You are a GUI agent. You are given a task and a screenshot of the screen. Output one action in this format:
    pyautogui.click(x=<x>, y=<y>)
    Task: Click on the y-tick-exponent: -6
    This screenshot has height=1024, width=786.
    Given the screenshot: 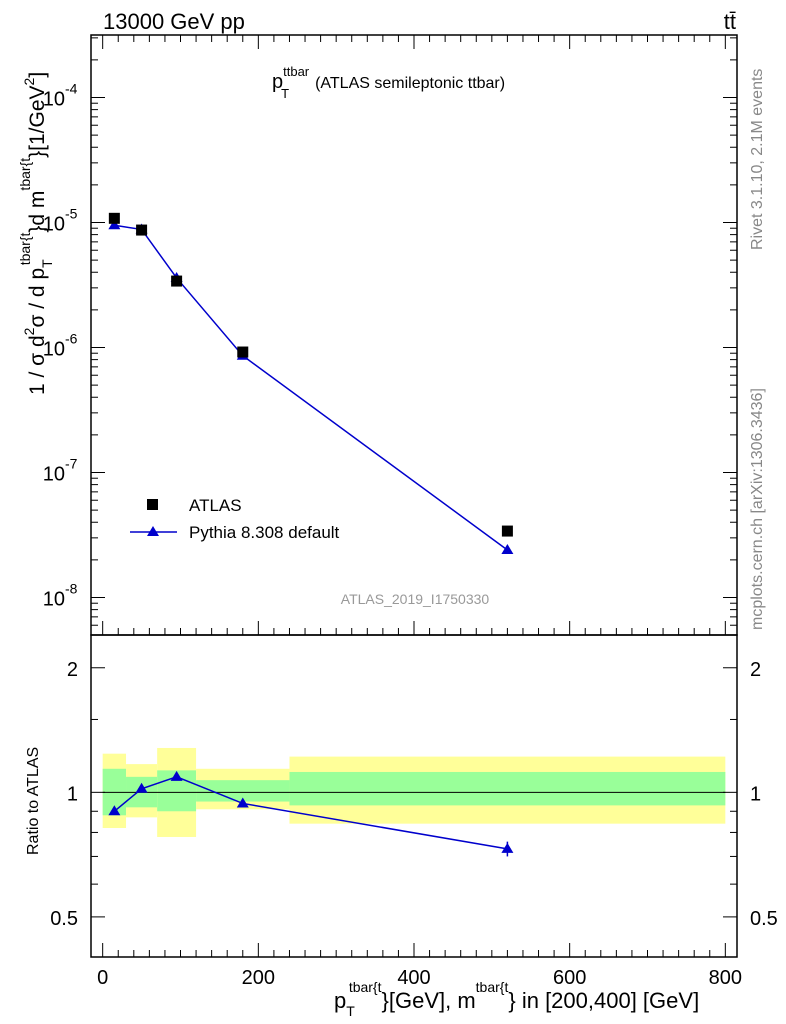 What is the action you would take?
    pyautogui.click(x=71, y=339)
    